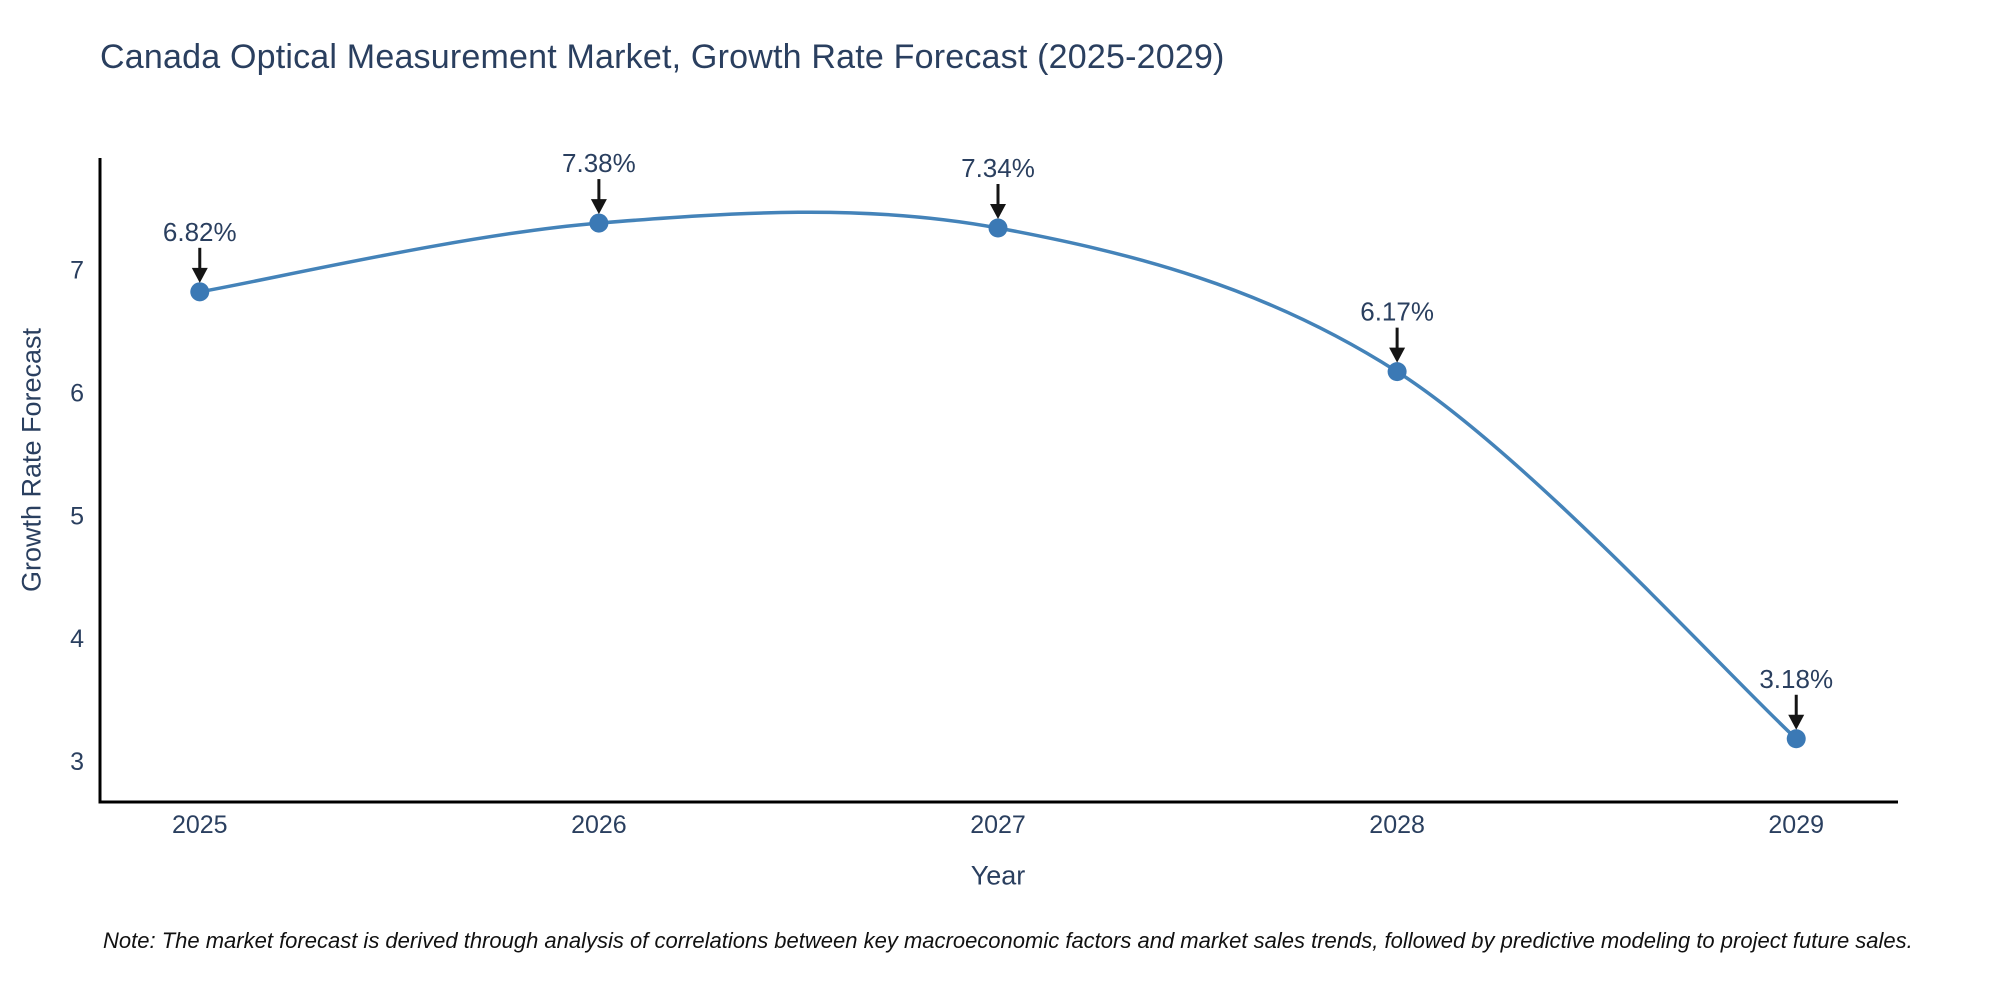  Describe the element at coordinates (77, 639) in the screenshot. I see `y-tick-label: 4` at that location.